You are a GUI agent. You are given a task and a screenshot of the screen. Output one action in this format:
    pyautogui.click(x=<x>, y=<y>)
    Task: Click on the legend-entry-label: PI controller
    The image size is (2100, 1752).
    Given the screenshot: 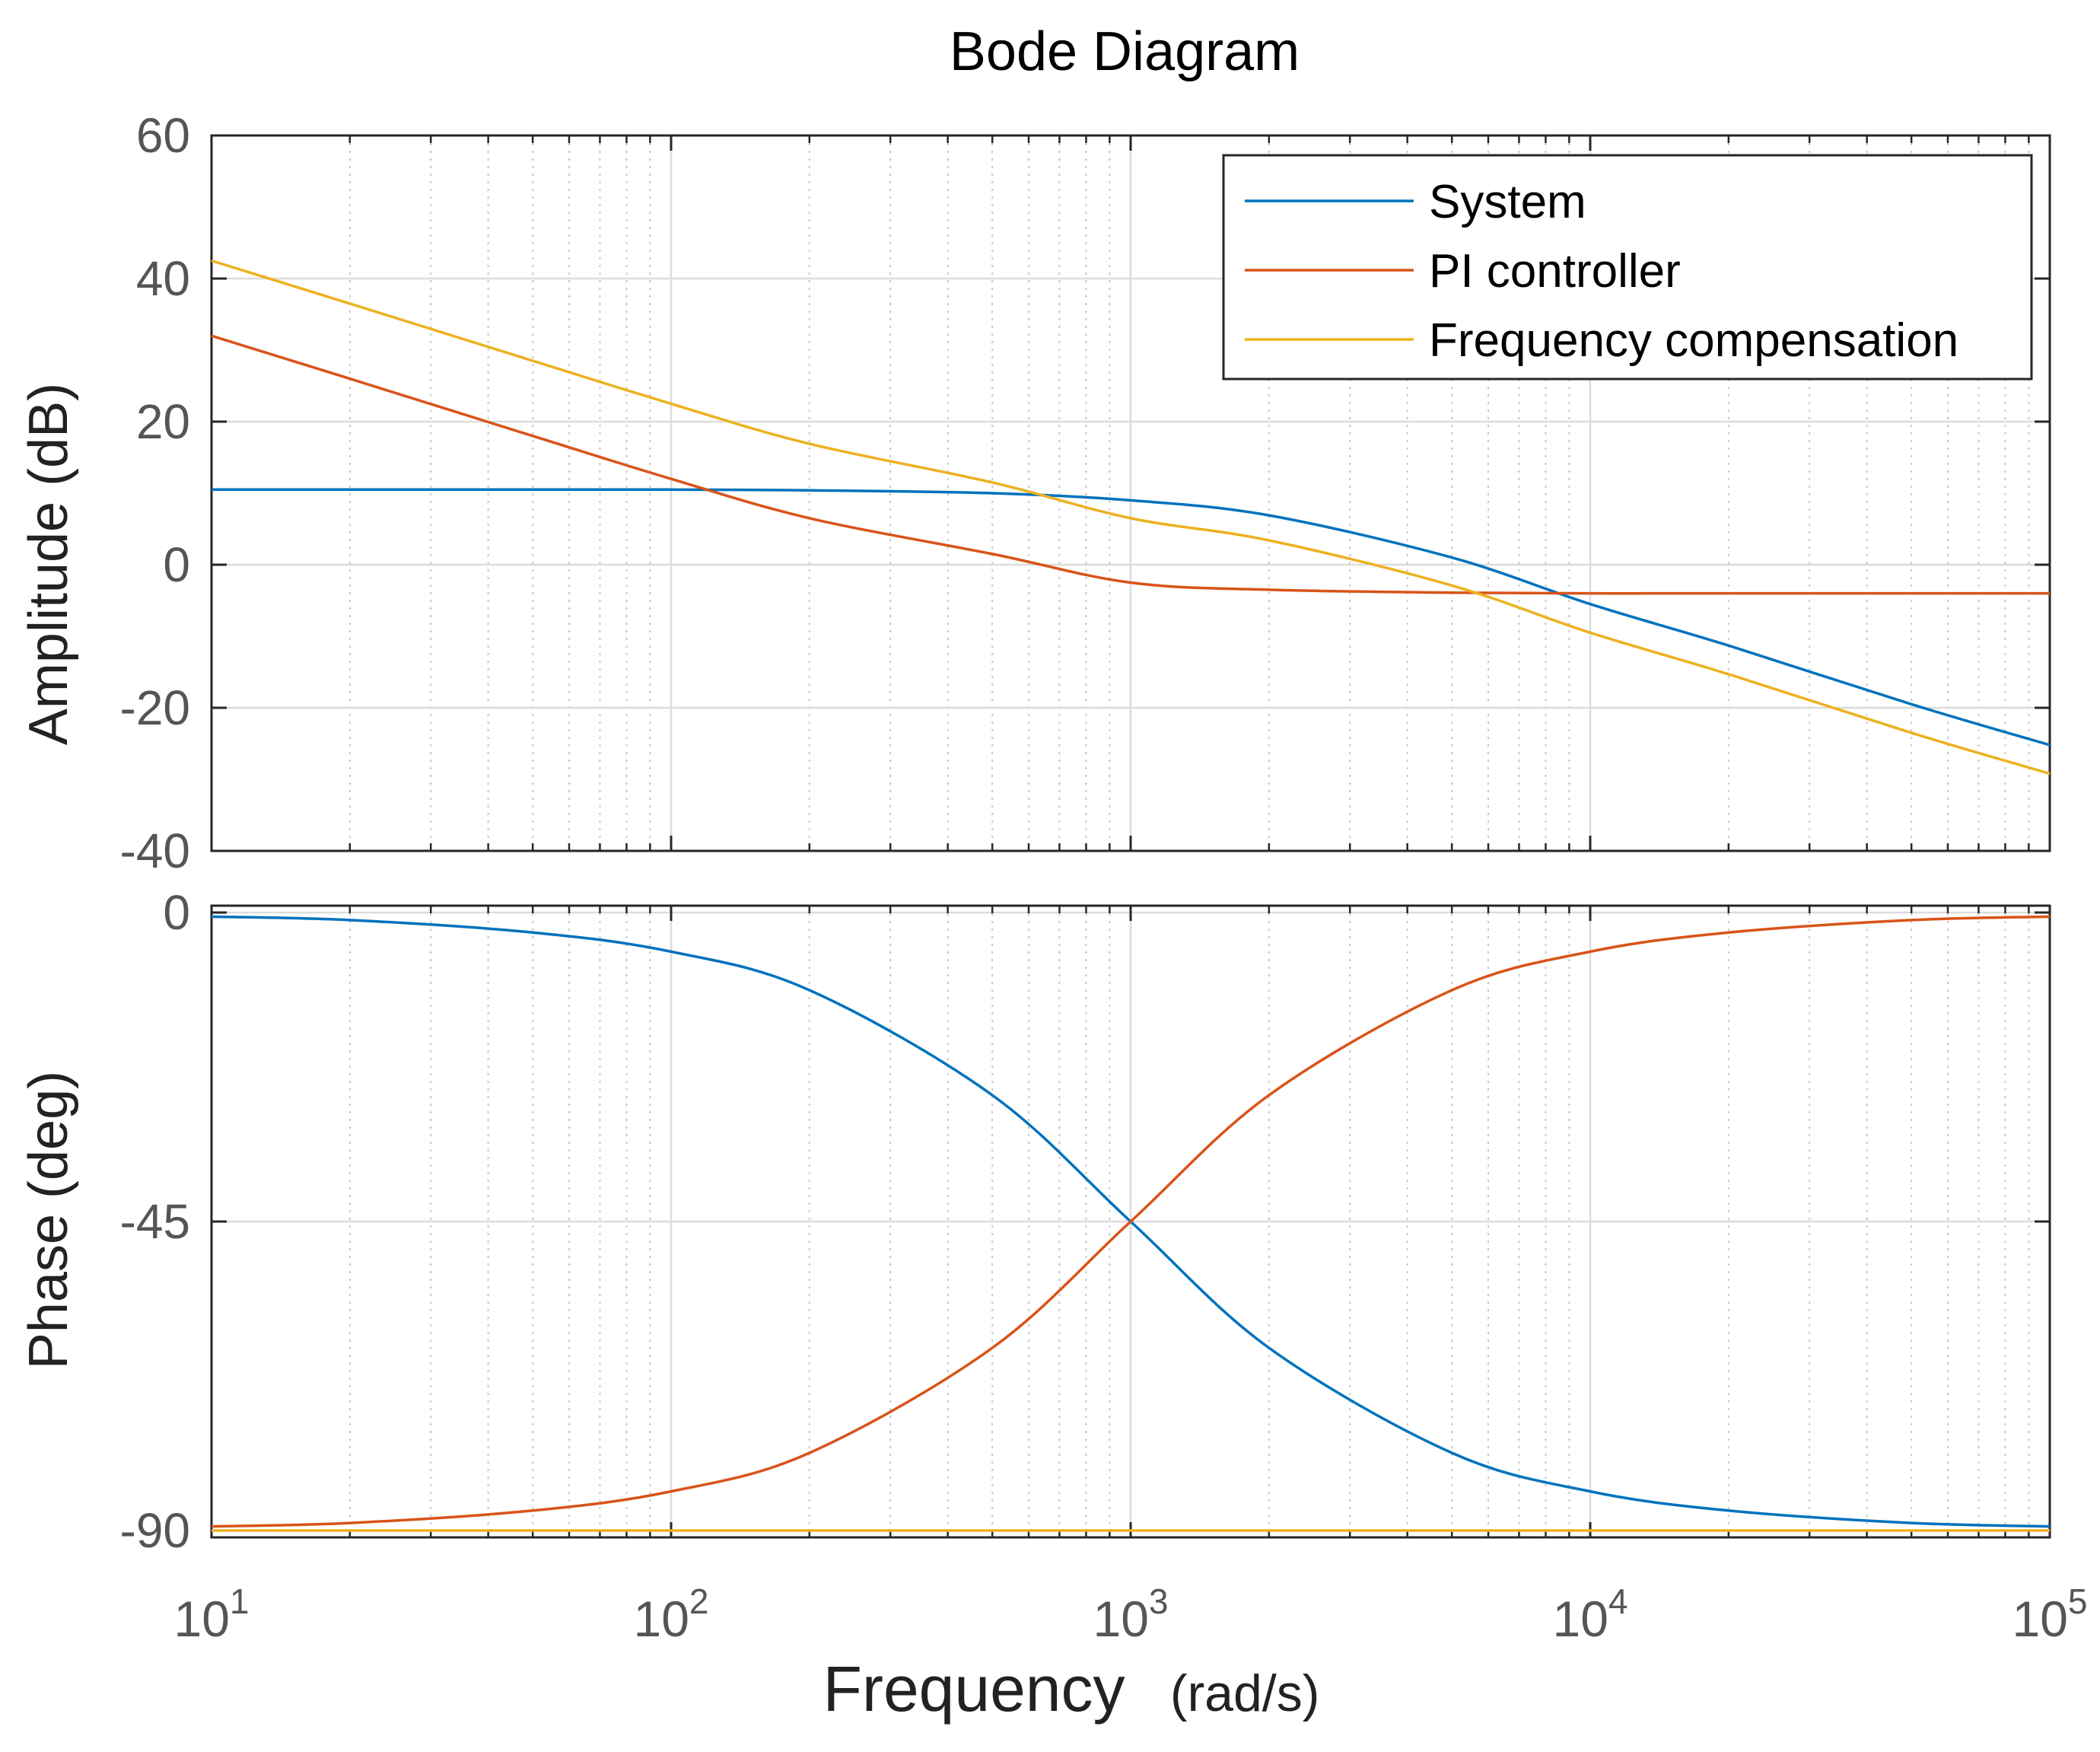 What is the action you would take?
    pyautogui.click(x=1555, y=272)
    